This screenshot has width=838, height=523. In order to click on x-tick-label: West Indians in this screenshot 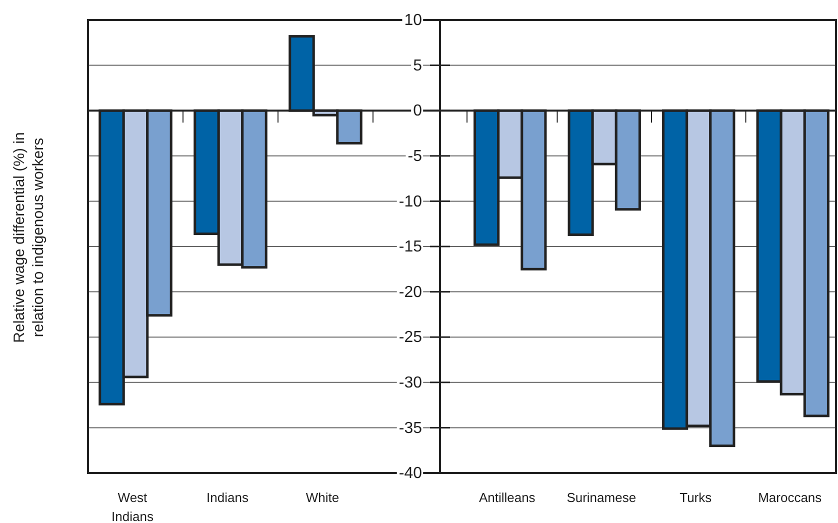, I will do `click(133, 506)`.